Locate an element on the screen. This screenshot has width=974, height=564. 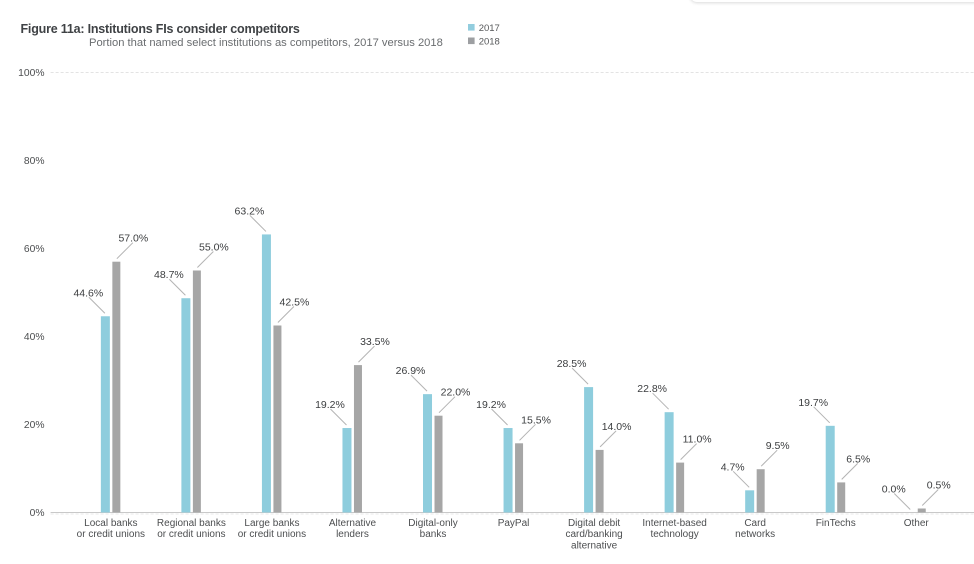
svg-text: networks is located at coordinates (755, 534).